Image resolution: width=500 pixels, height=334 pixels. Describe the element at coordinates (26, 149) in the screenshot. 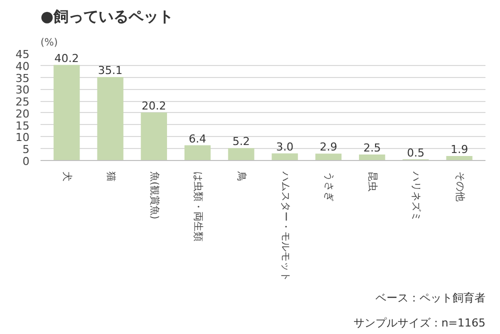

I see `y-tick-label: 5` at that location.